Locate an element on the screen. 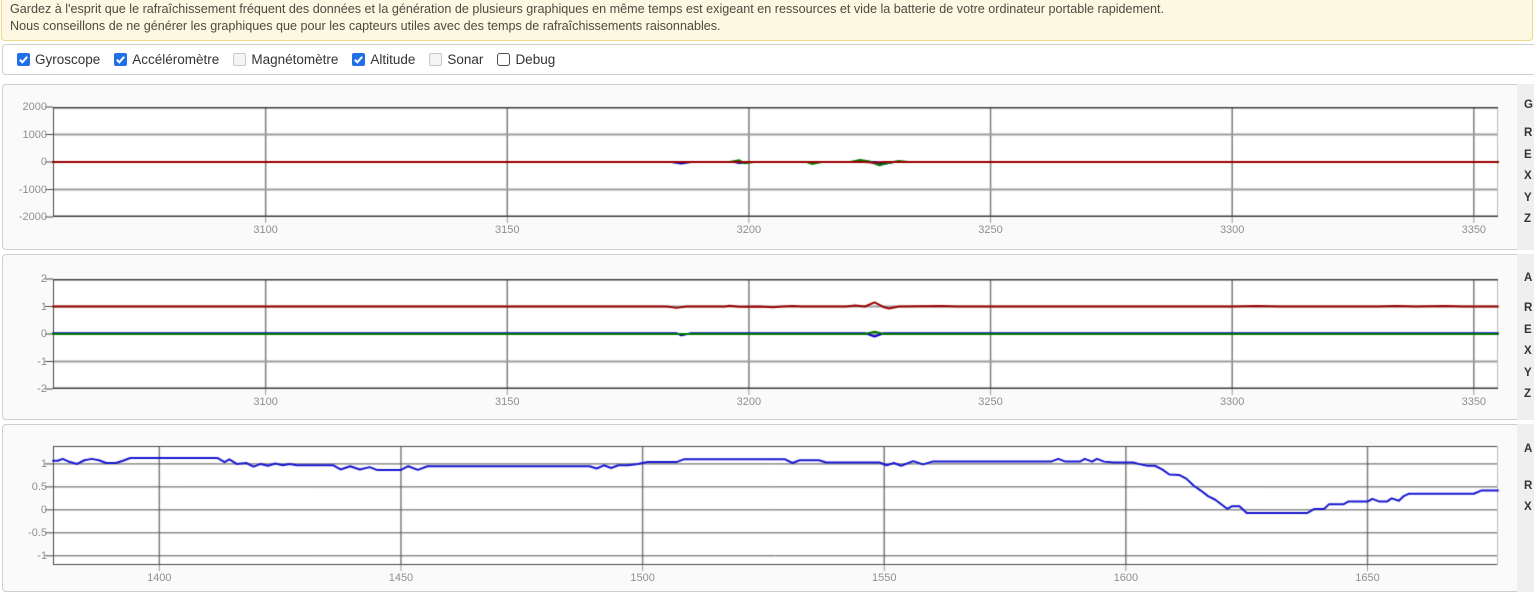 The image size is (1534, 615). accelerometre-legend-text-5: Z is located at coordinates (1528, 394).